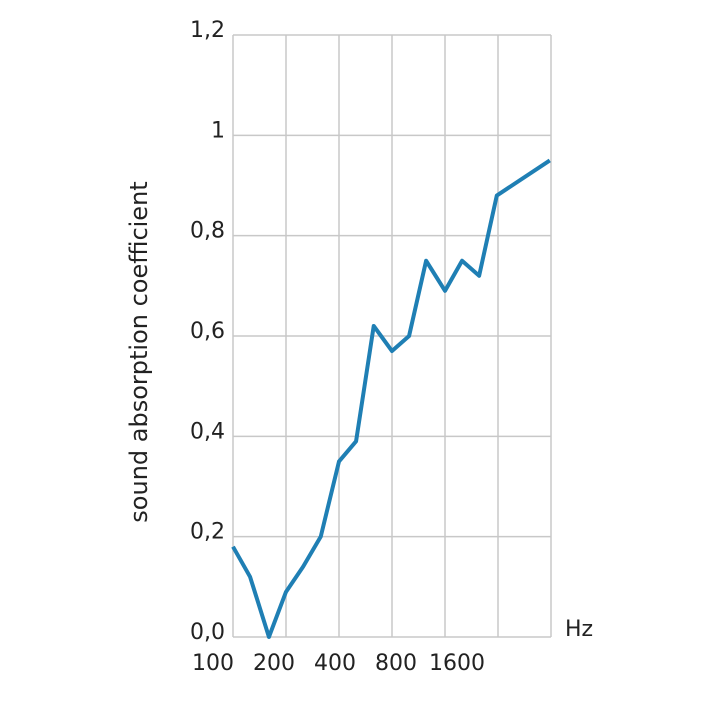 Image resolution: width=704 pixels, height=704 pixels. What do you see at coordinates (335, 663) in the screenshot?
I see `x-tick-label: 400` at bounding box center [335, 663].